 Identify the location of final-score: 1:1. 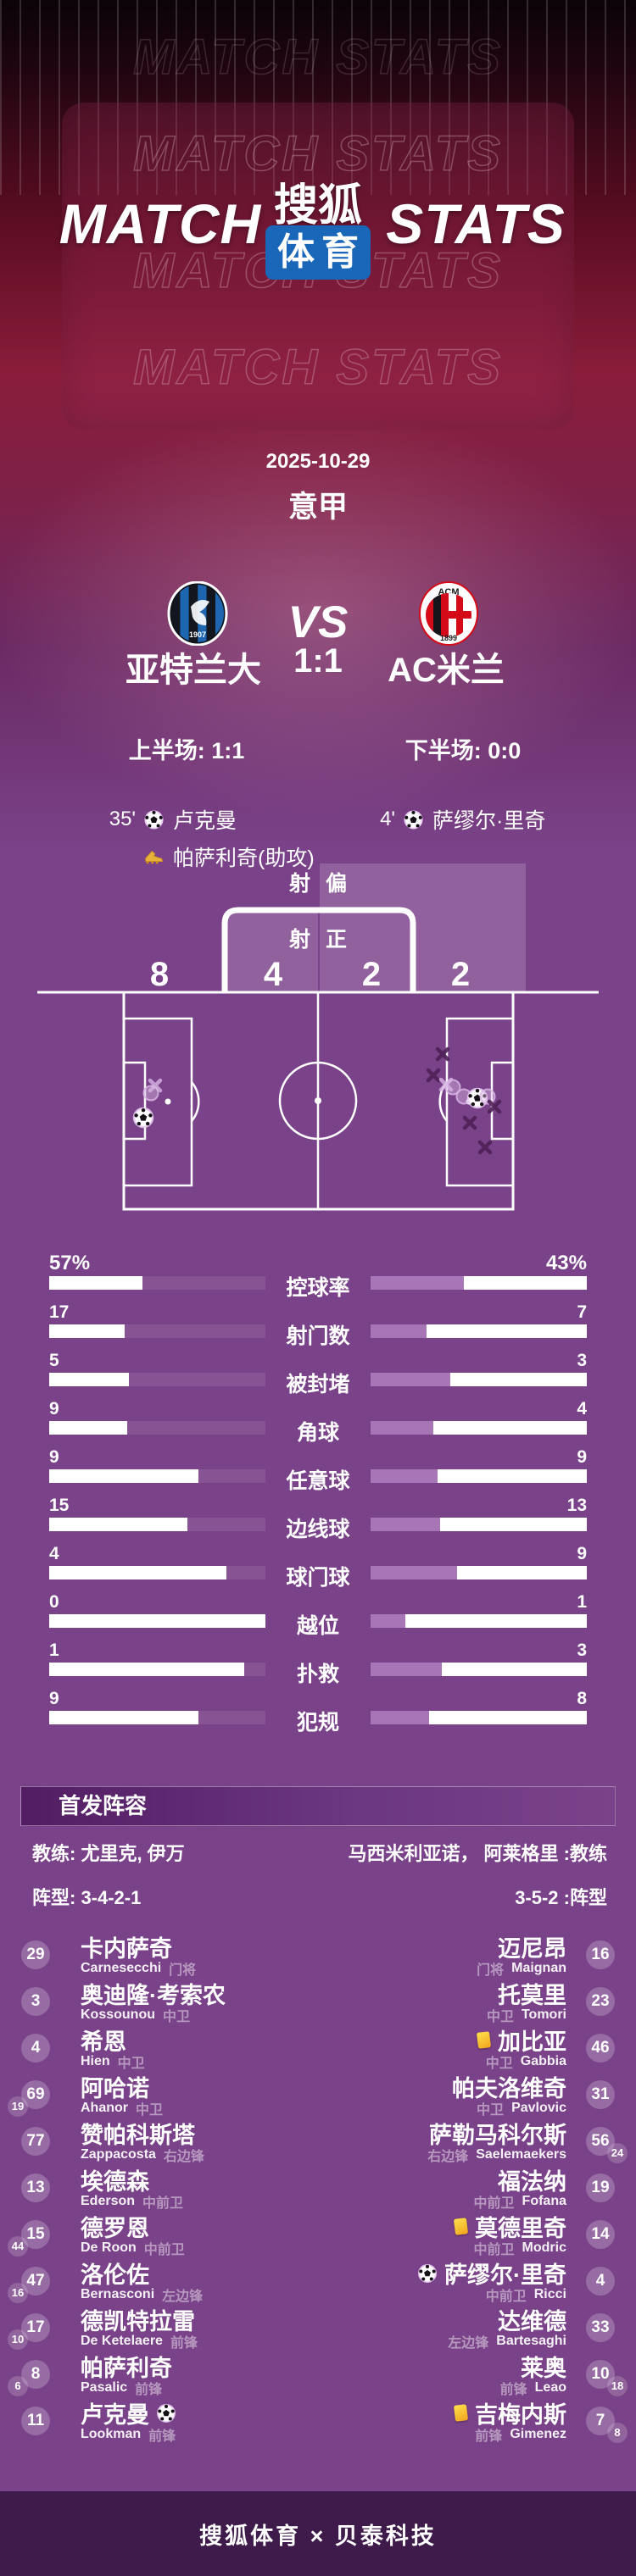
(318, 661).